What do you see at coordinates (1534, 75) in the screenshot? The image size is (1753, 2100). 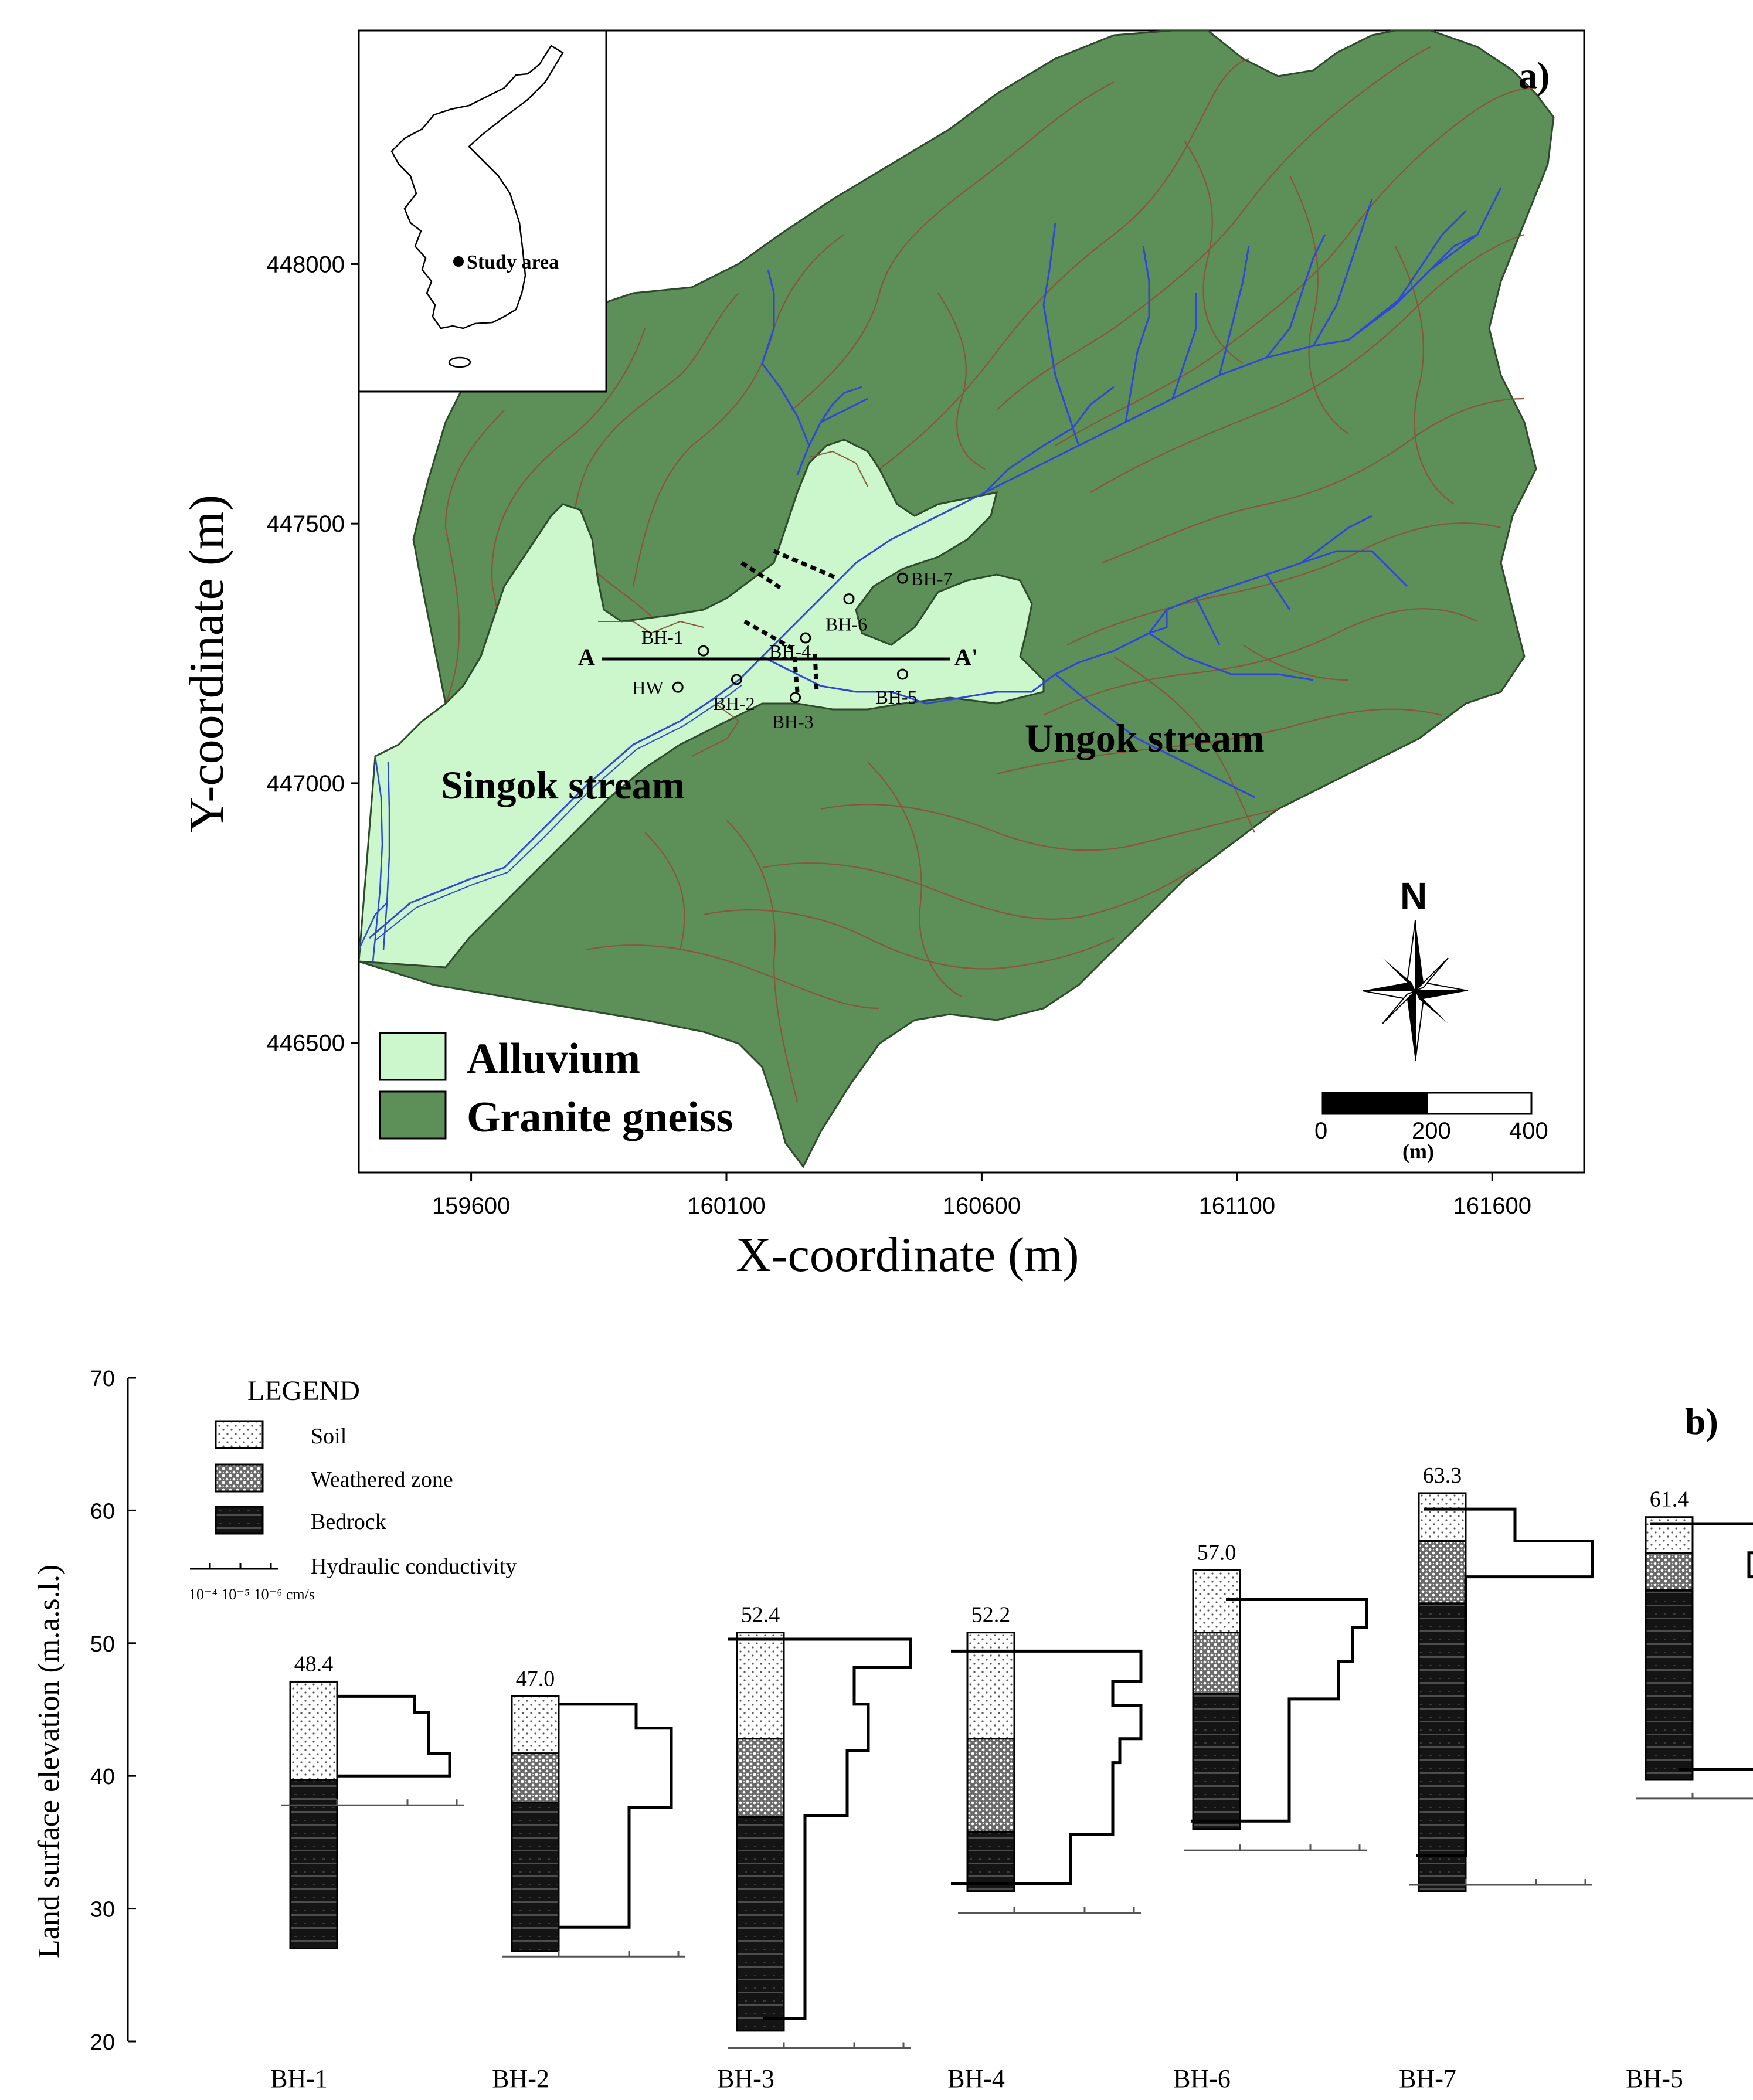 I see `panel-a-label: a)` at bounding box center [1534, 75].